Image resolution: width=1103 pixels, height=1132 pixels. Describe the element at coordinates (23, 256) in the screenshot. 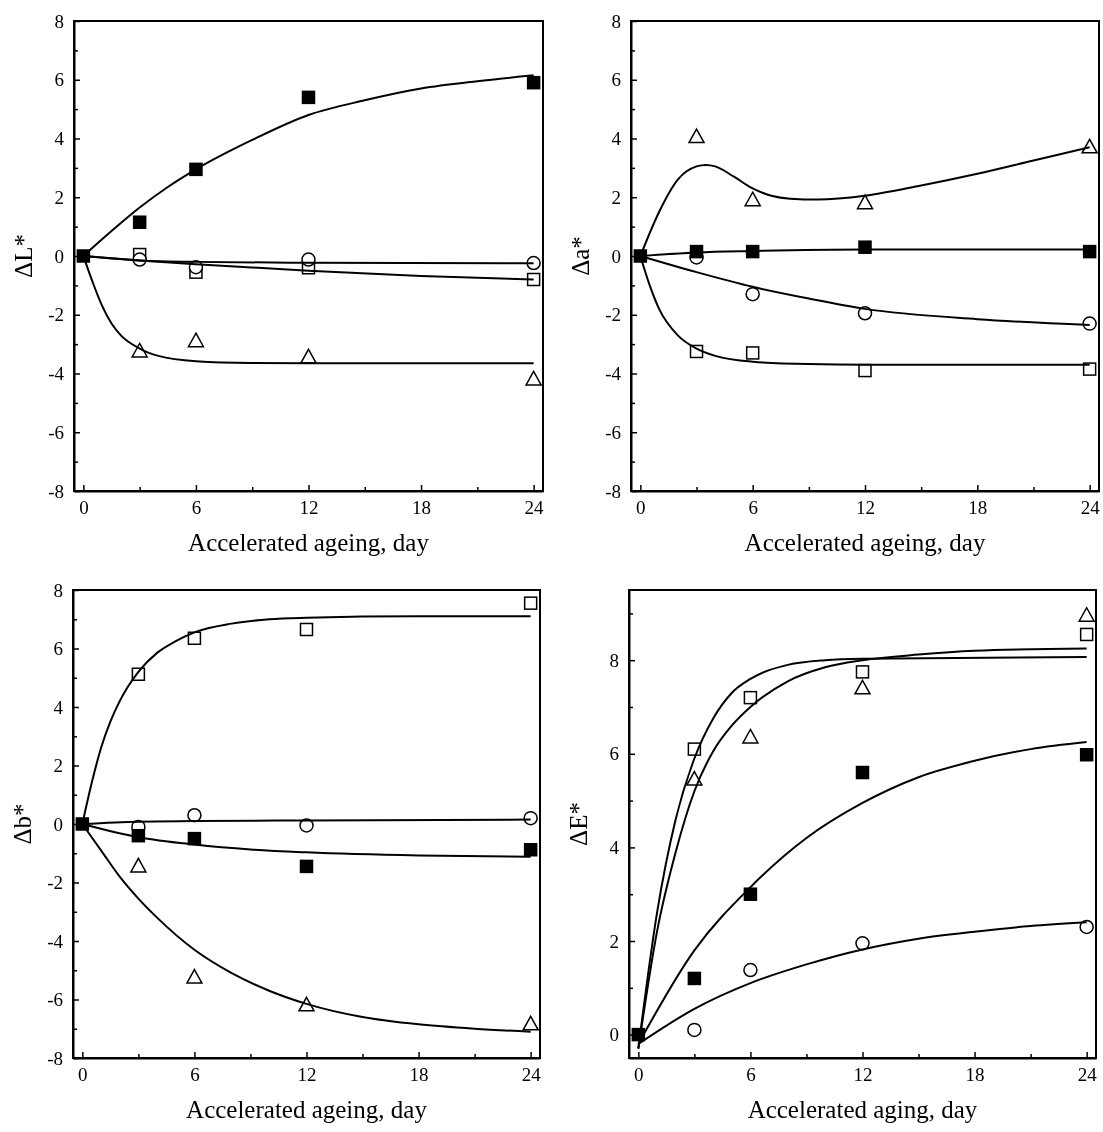

I see `y-axis-title: ΔL*` at that location.